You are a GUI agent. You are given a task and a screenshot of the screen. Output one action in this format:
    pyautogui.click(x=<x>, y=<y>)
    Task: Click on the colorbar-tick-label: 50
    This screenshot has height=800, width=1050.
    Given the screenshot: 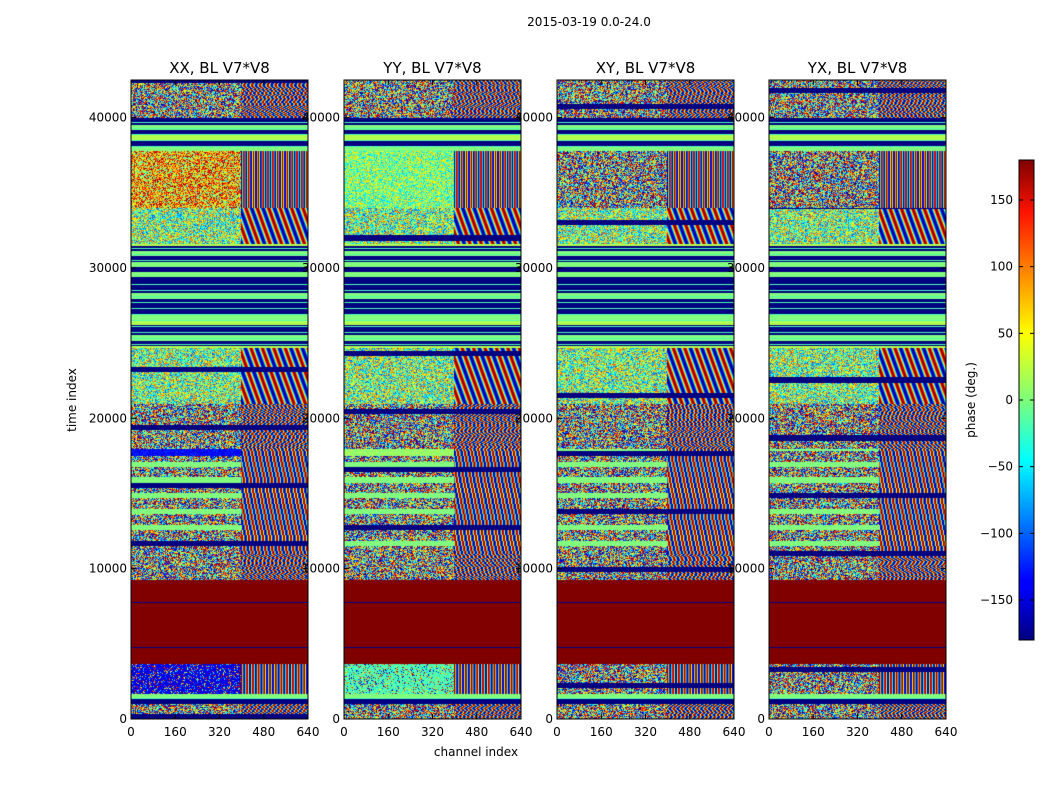 What is the action you would take?
    pyautogui.click(x=1005, y=333)
    